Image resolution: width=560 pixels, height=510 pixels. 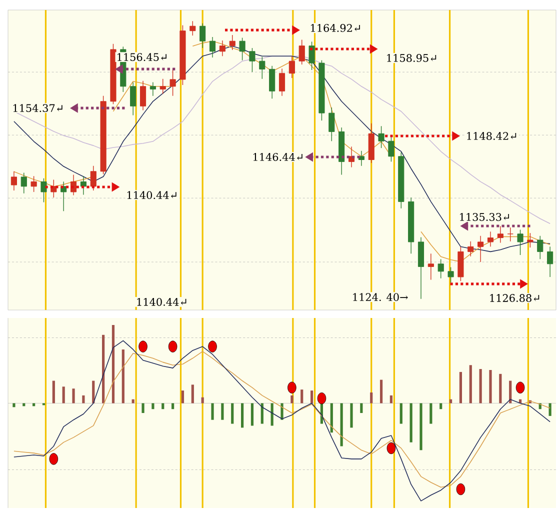 I want to click on annotation: 1135.33↵, so click(x=484, y=217).